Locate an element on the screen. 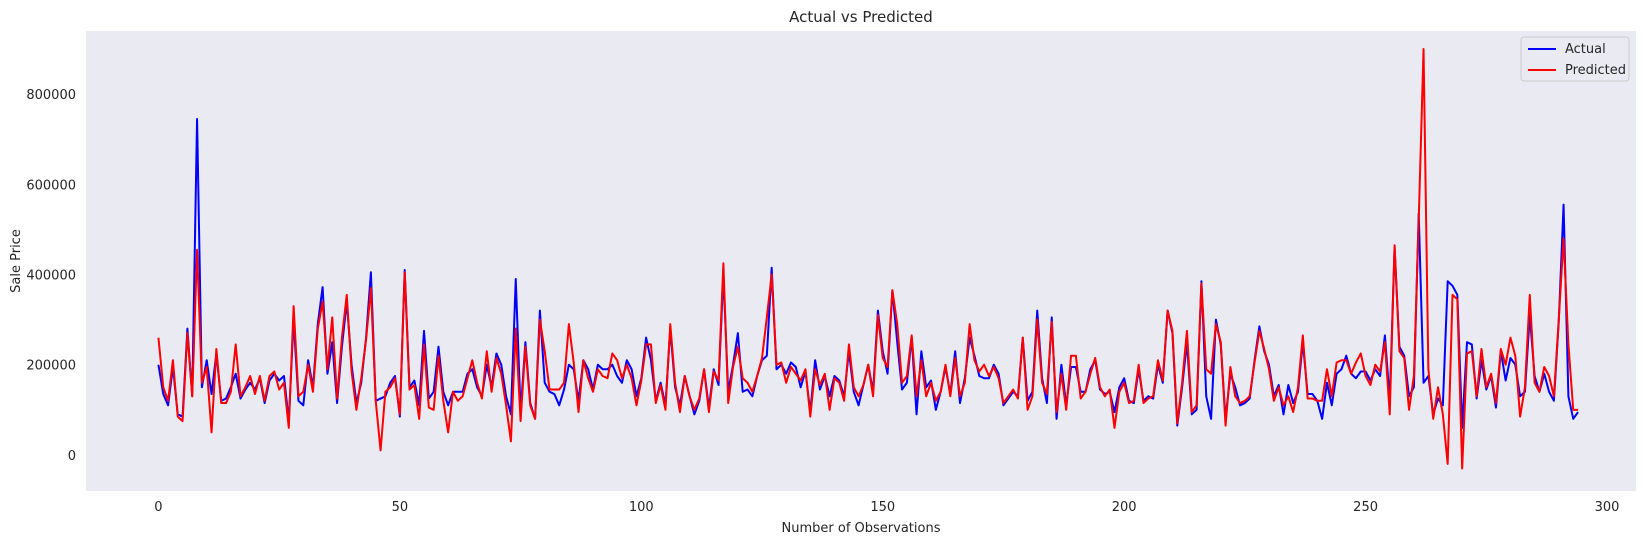 The height and width of the screenshot is (545, 1645). x-axis-label: Number of Observations is located at coordinates (861, 528).